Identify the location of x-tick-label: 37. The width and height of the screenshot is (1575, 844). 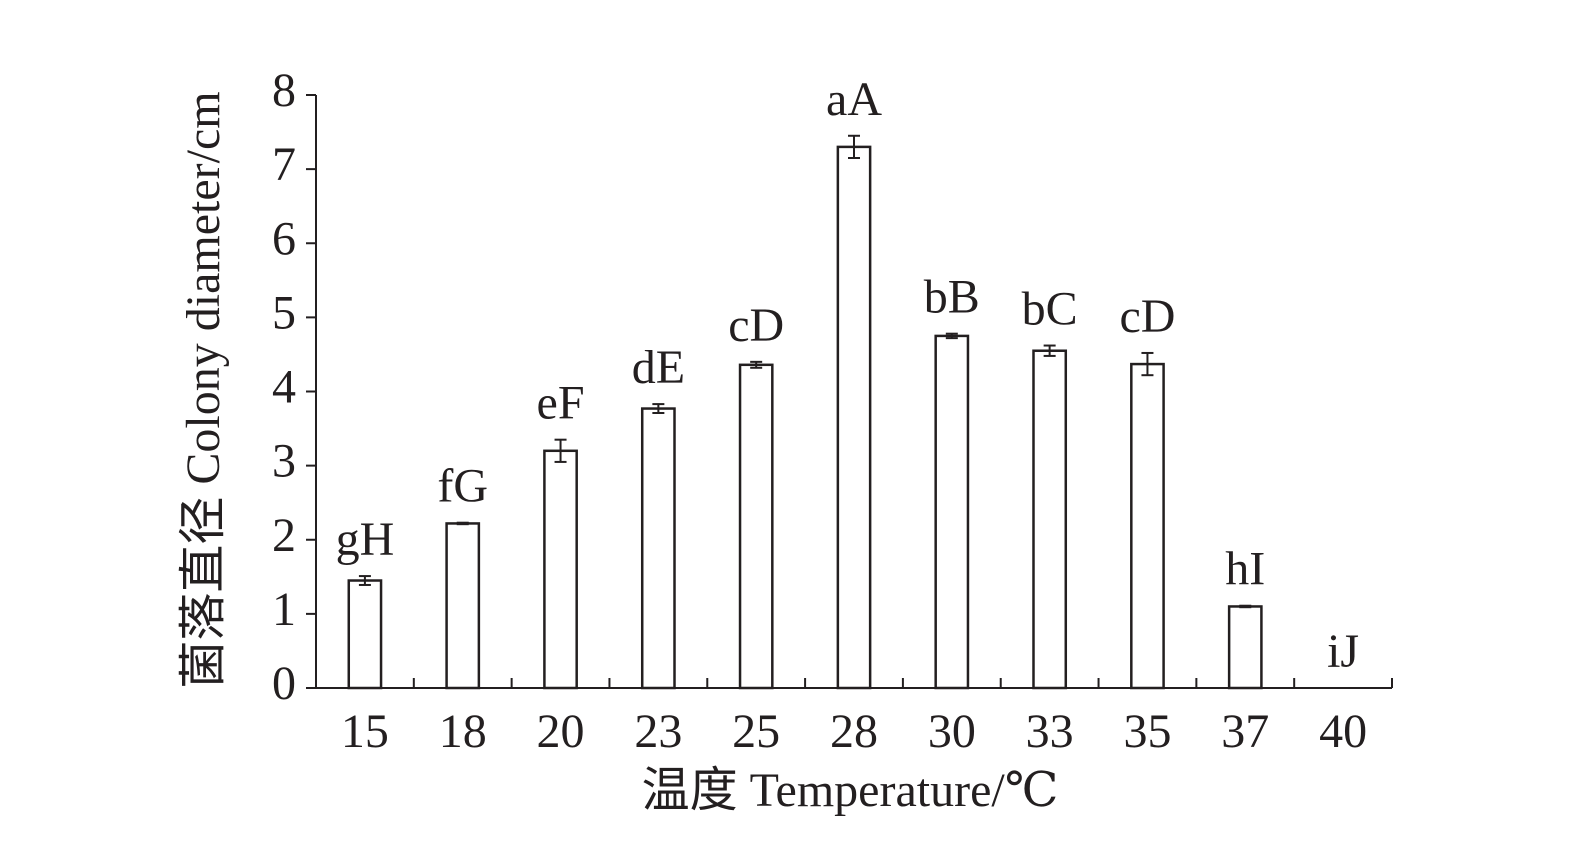
(1245, 731).